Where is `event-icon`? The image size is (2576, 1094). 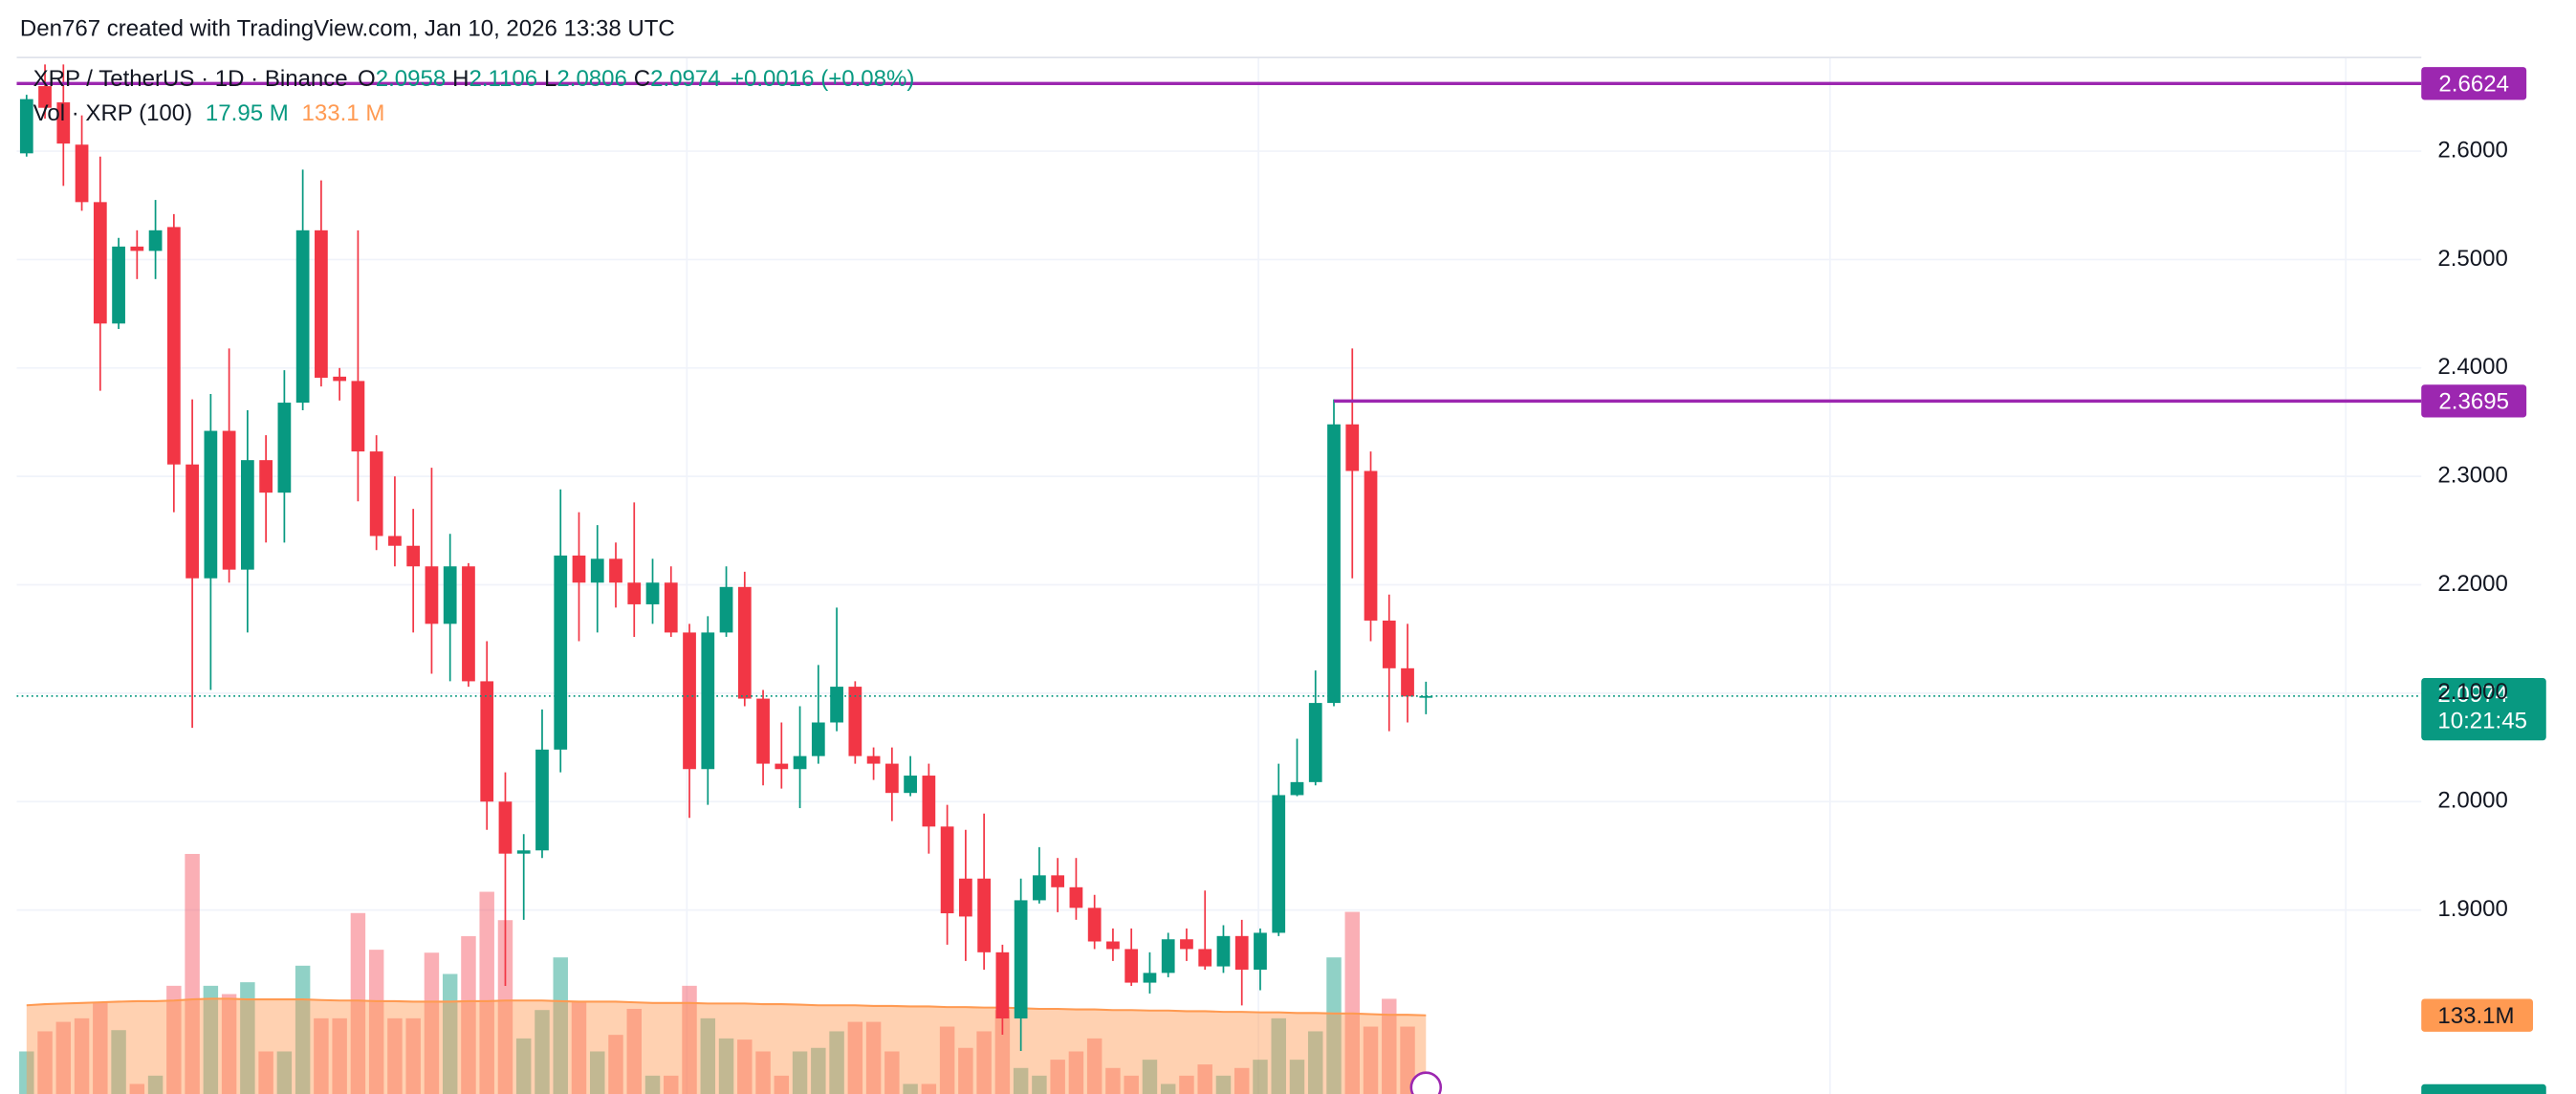
event-icon is located at coordinates (1426, 1082).